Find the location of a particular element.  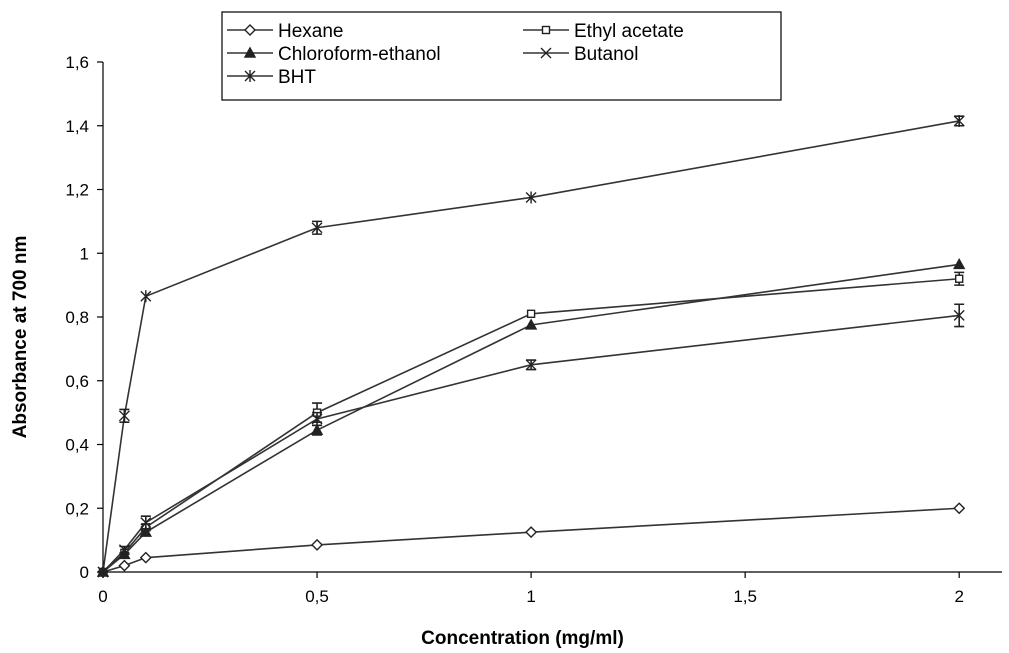

legend-label: Butanol is located at coordinates (606, 54).